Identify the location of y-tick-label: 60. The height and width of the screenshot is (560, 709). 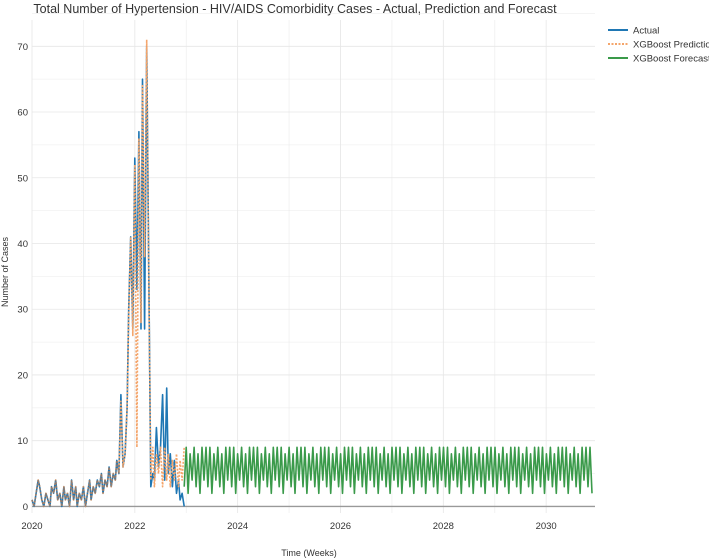
(22, 113).